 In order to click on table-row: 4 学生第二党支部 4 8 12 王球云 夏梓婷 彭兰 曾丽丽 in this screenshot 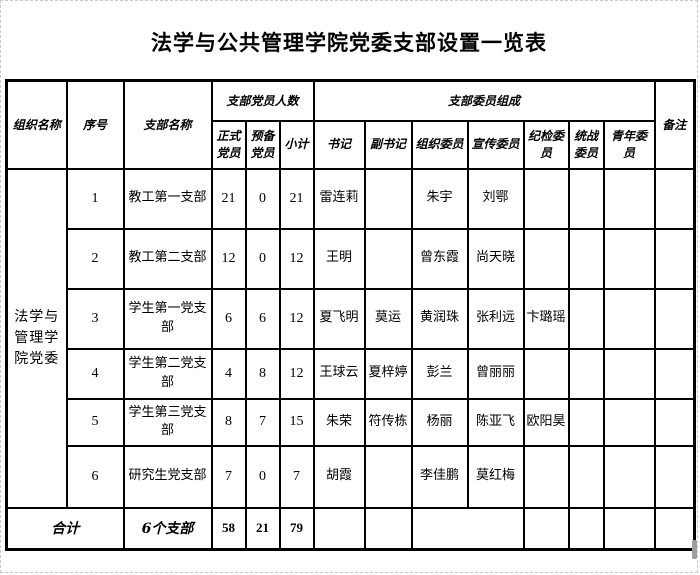, I will do `click(351, 373)`.